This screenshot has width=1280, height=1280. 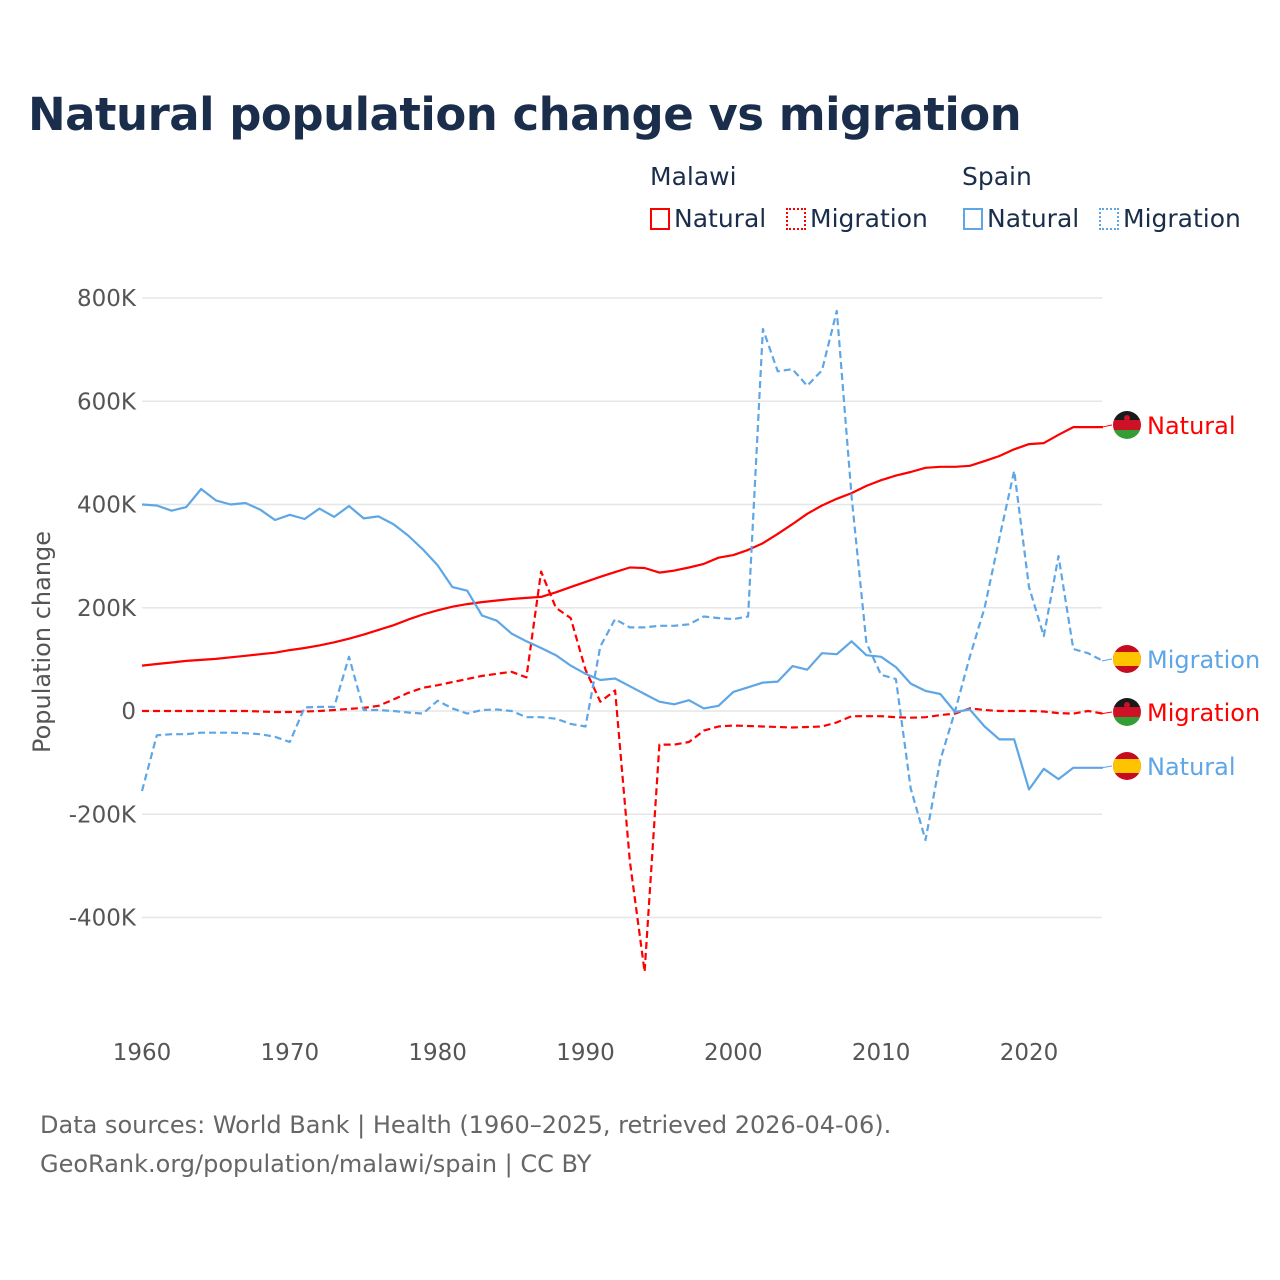 I want to click on series-line-malawi-natural, so click(x=622, y=546).